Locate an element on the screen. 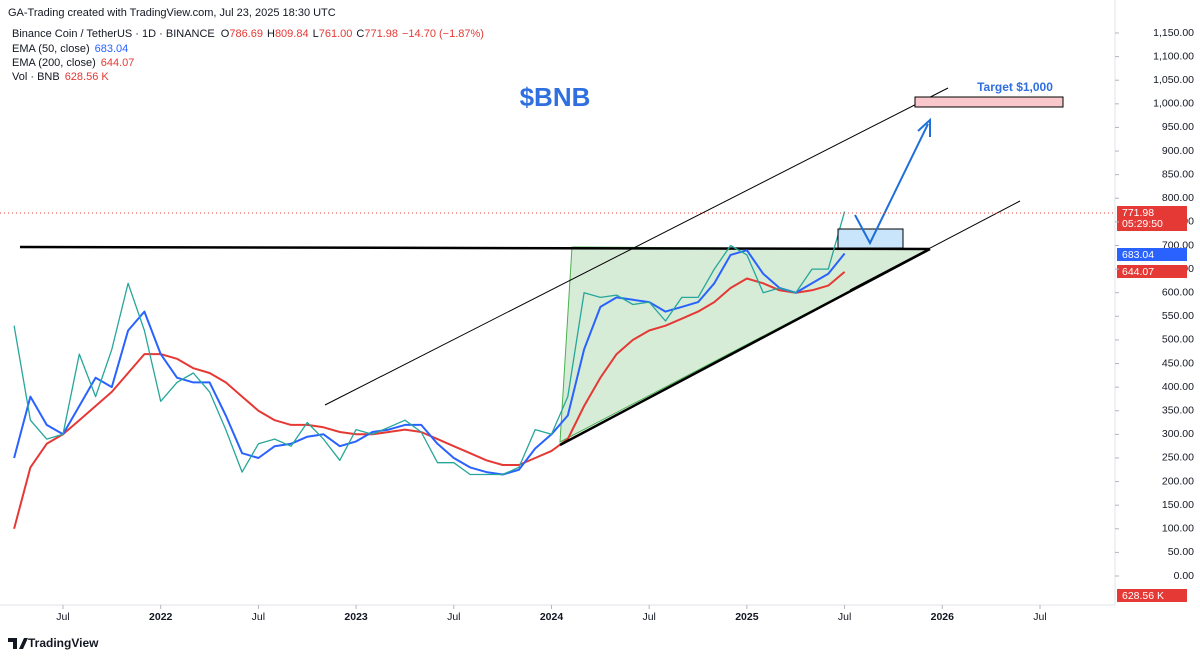  volume-badge-text: 628.56 K is located at coordinates (1143, 596).